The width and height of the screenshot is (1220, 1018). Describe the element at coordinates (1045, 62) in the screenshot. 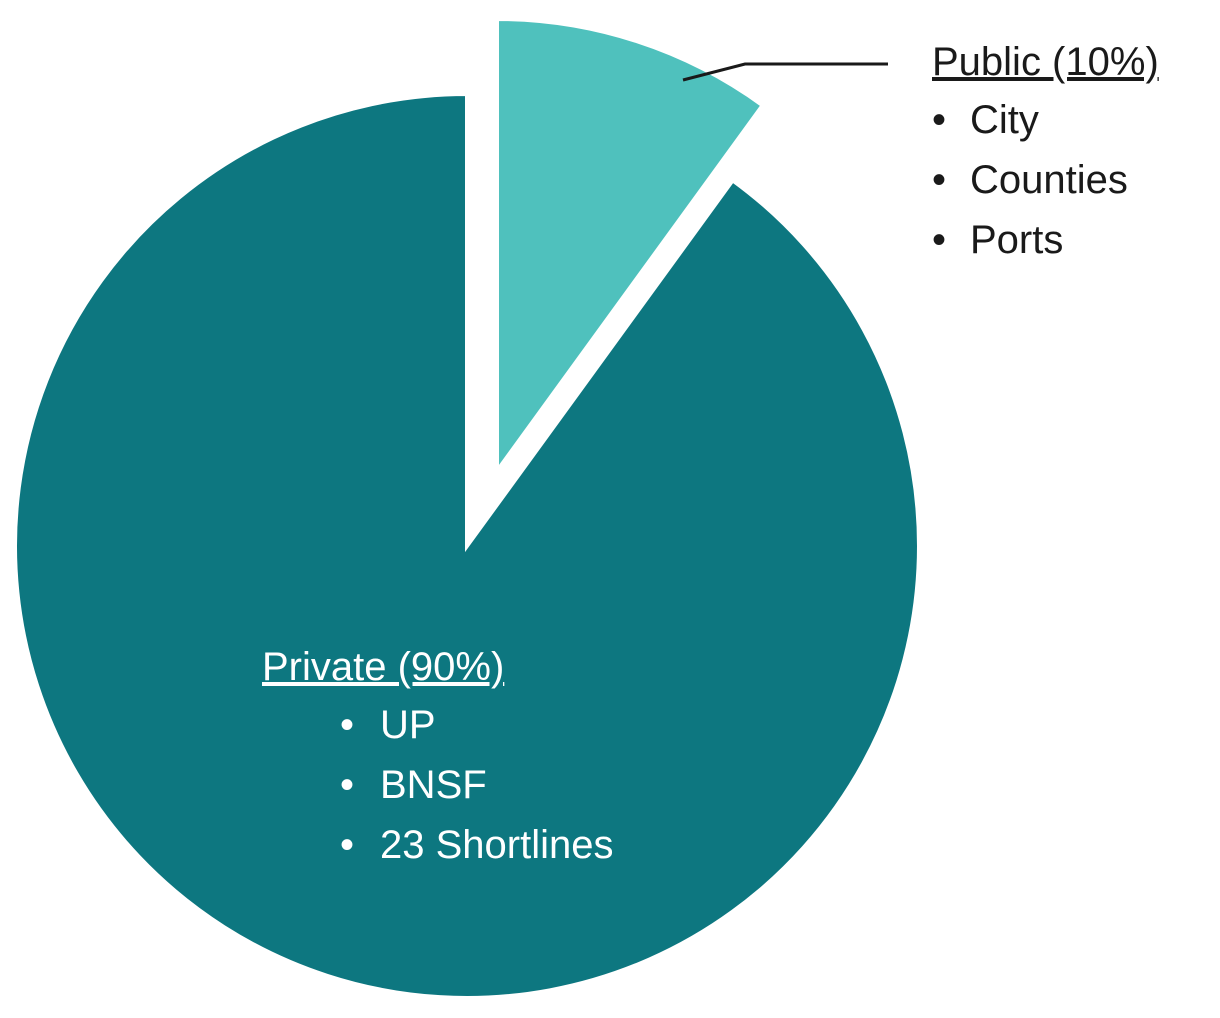

I see `slice-label-public: Public (10%)` at that location.